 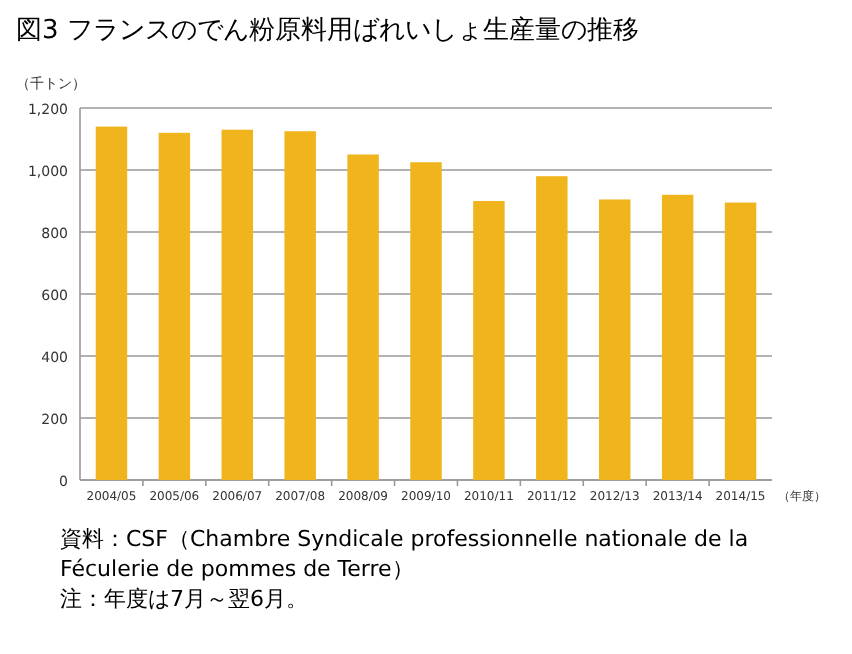 What do you see at coordinates (327, 30) in the screenshot?
I see `chart-title: 図3 フランスのでん粉原料用ばれいしょ生産量の推移` at bounding box center [327, 30].